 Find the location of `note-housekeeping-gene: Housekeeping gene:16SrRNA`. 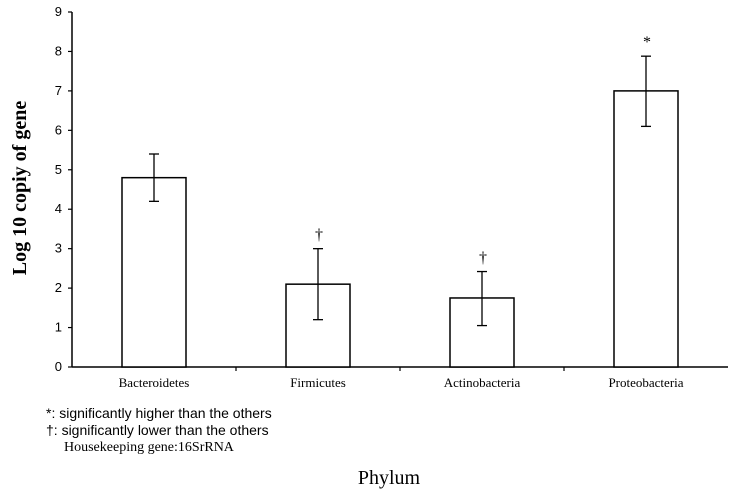

note-housekeeping-gene: Housekeeping gene:16SrRNA is located at coordinates (149, 447).